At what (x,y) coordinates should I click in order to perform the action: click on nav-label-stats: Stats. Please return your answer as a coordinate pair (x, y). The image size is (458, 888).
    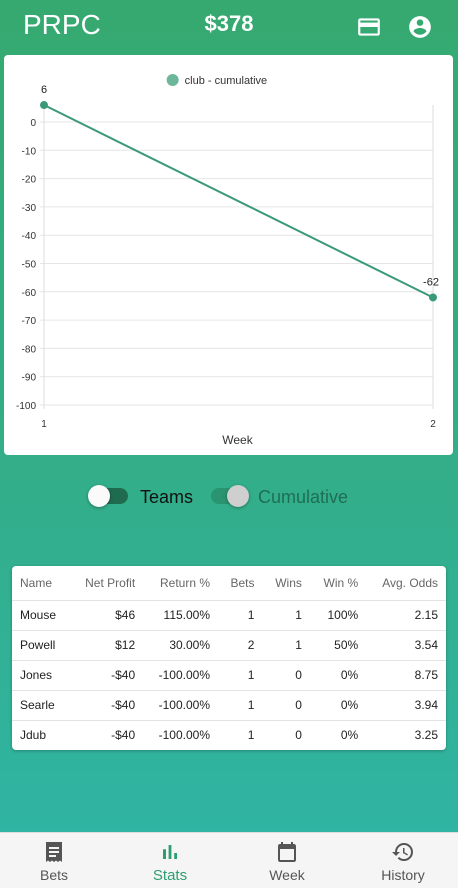
    Looking at the image, I should click on (170, 875).